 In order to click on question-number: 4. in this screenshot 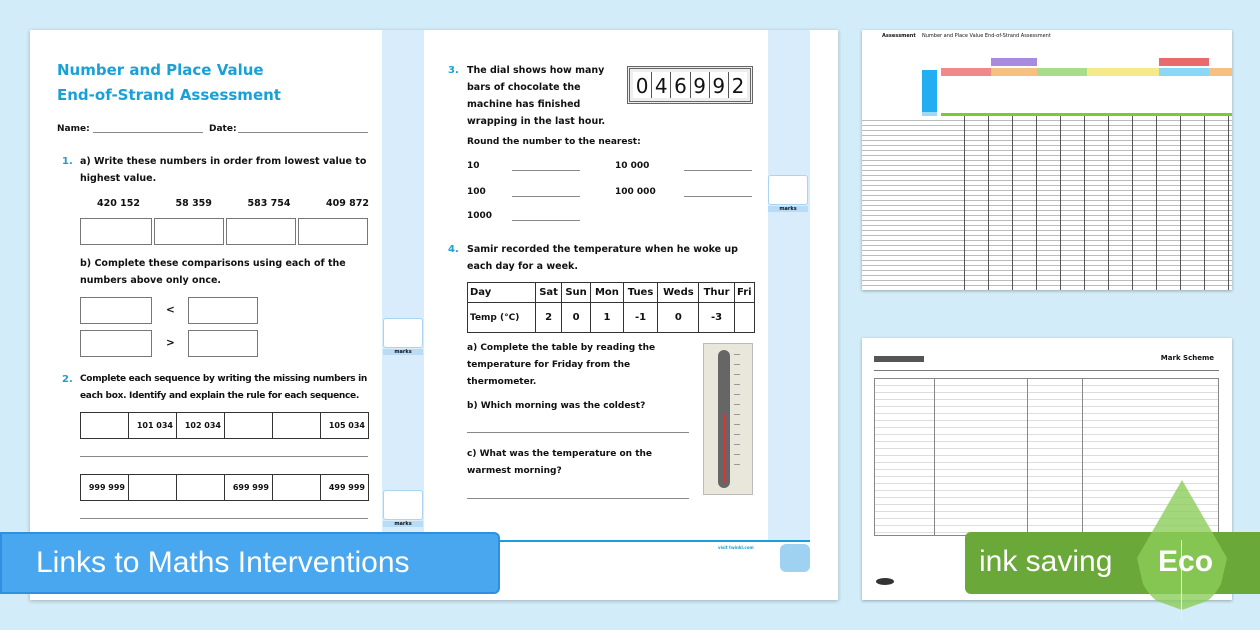, I will do `click(453, 249)`.